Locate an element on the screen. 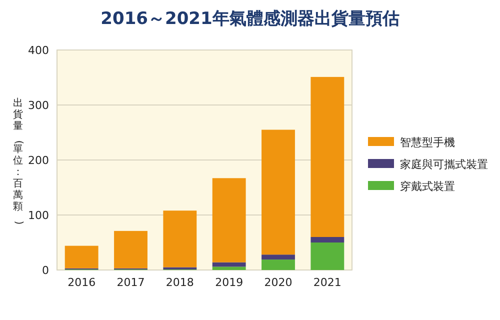  legend-label: 家庭與可攜式裝置 is located at coordinates (444, 164).